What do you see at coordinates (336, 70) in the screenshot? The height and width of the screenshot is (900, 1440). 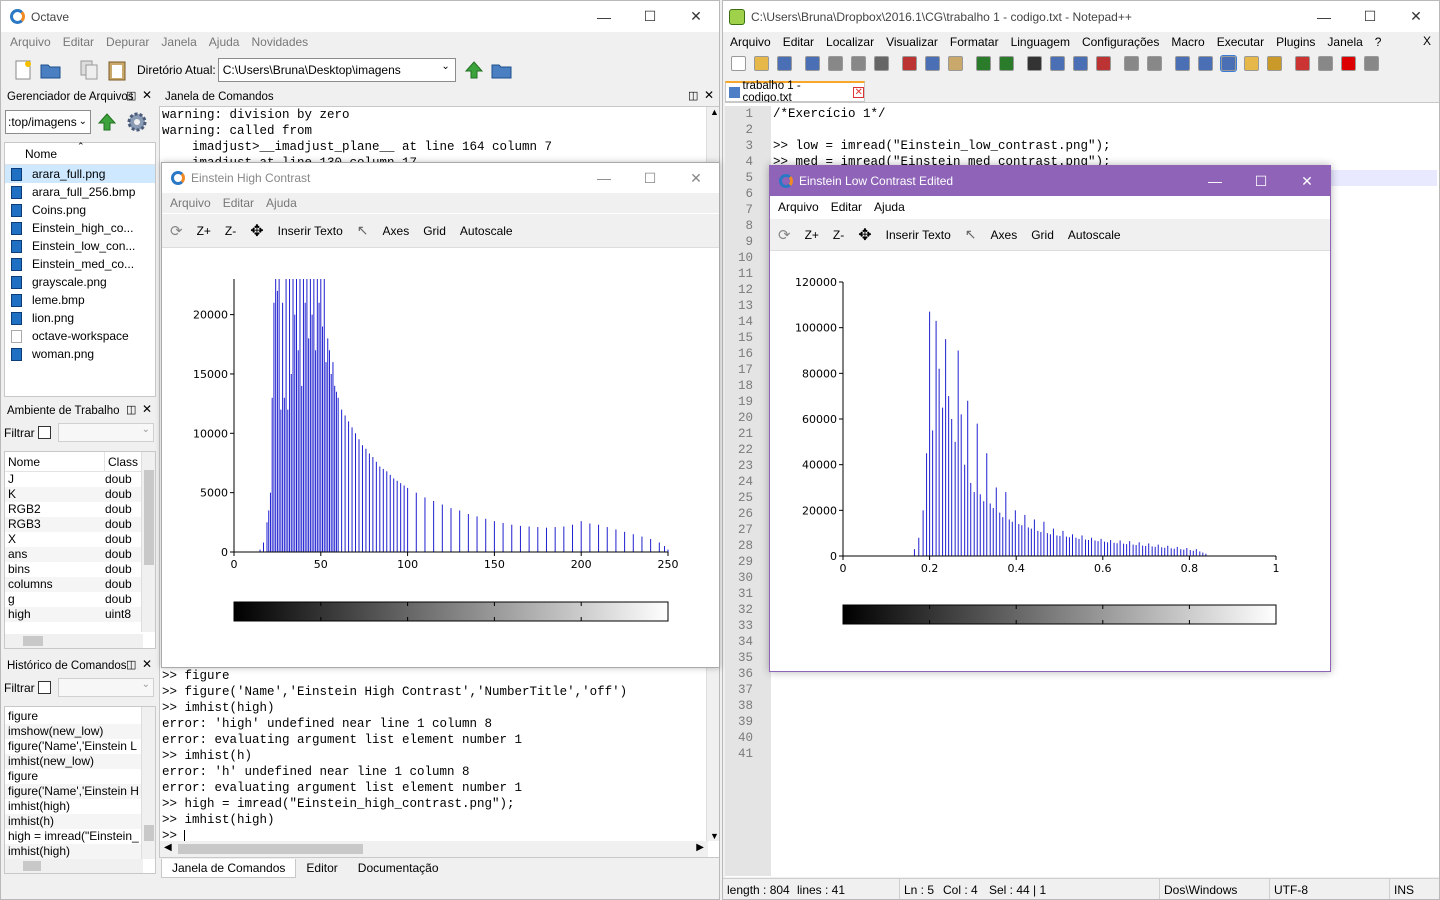 I see `current-dir-combo: C:\Users\Bruna\Desktop\imagens ⌄` at bounding box center [336, 70].